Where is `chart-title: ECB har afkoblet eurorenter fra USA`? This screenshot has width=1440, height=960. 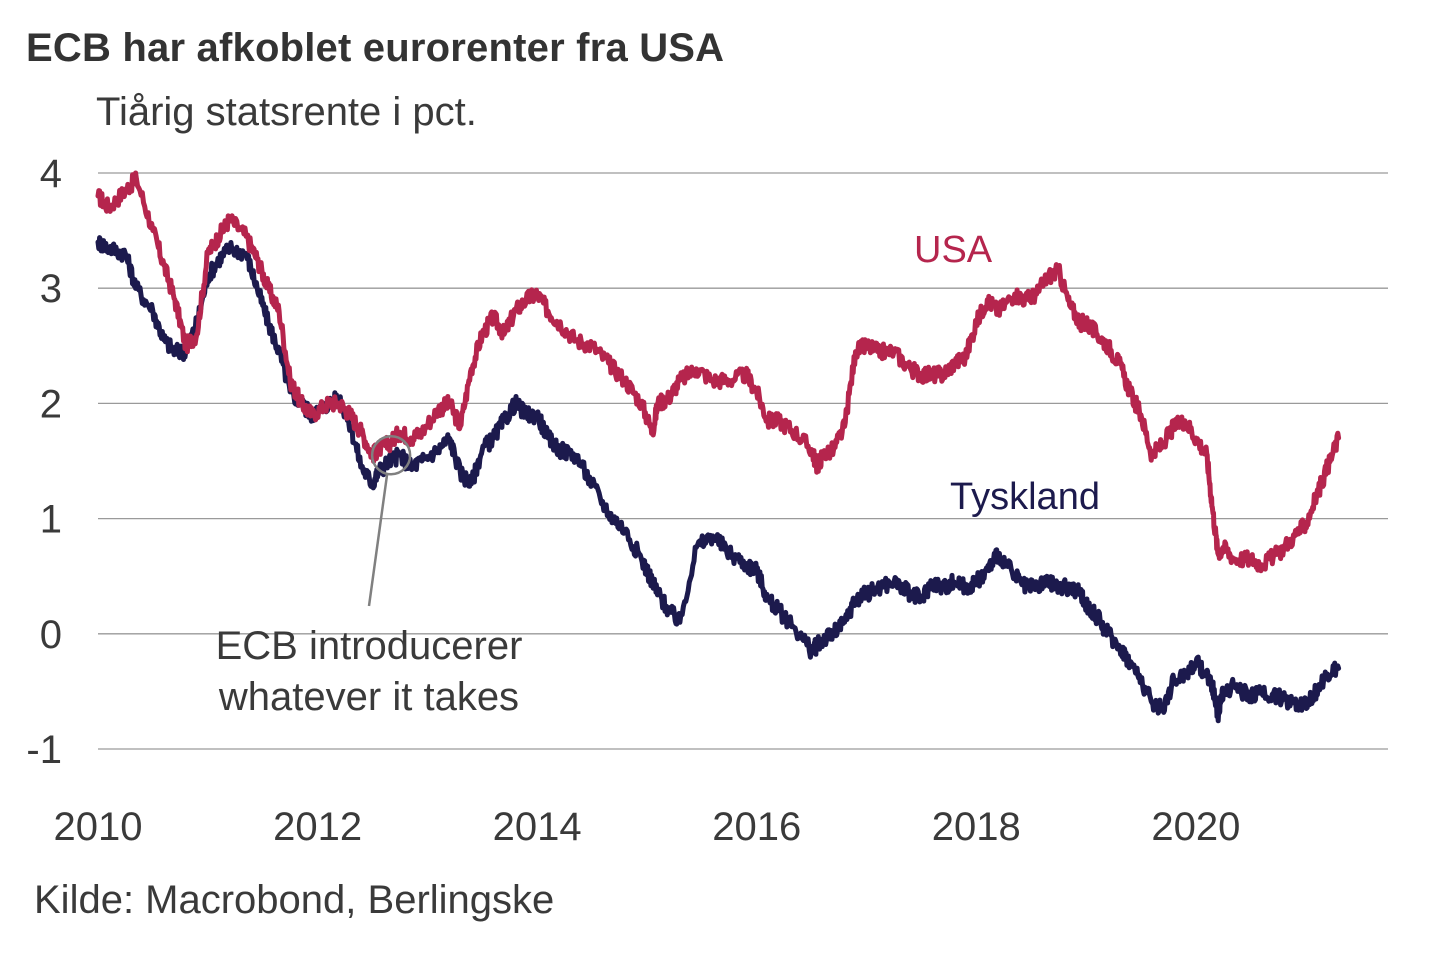 chart-title: ECB har afkoblet eurorenter fra USA is located at coordinates (375, 48).